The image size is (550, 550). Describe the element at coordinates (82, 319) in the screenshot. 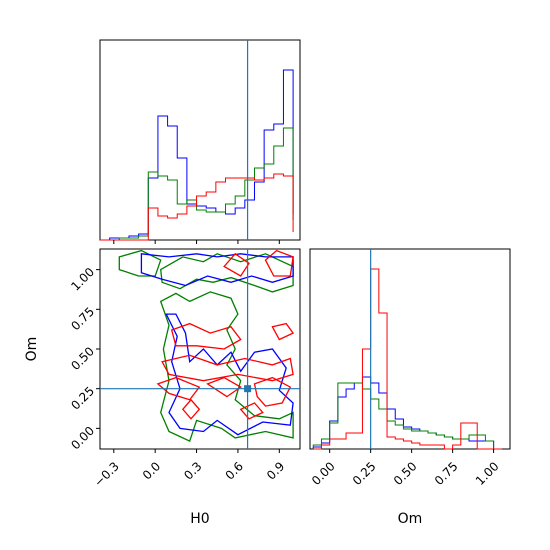

I see `om-ytick-label: 0.75` at that location.